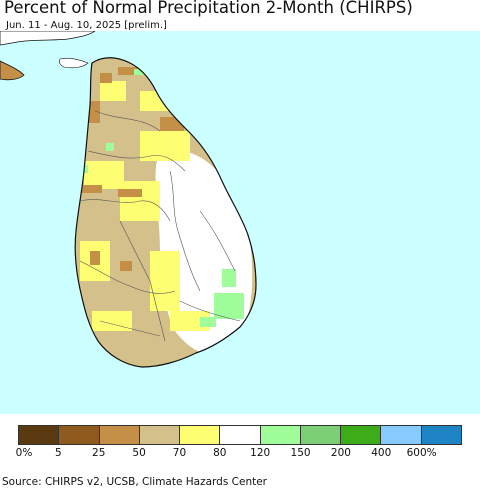 The image size is (480, 490). Describe the element at coordinates (24, 453) in the screenshot. I see `legend-label-0: 0%` at that location.